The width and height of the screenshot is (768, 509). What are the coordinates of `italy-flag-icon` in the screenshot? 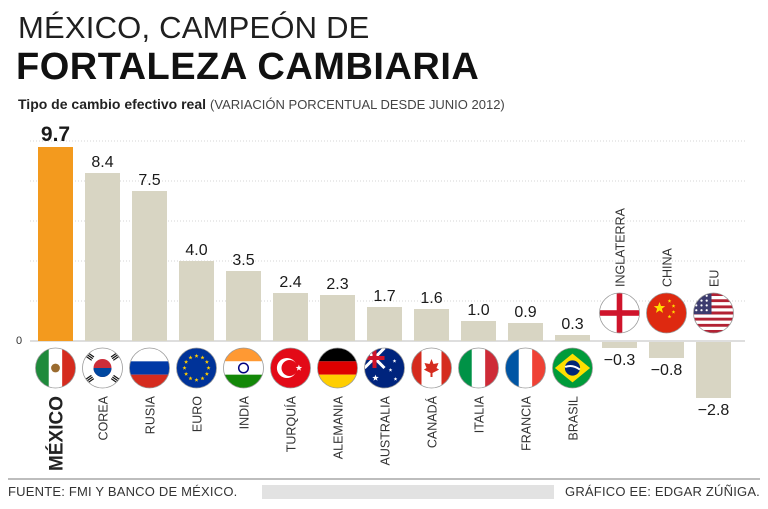 It's located at (478, 368).